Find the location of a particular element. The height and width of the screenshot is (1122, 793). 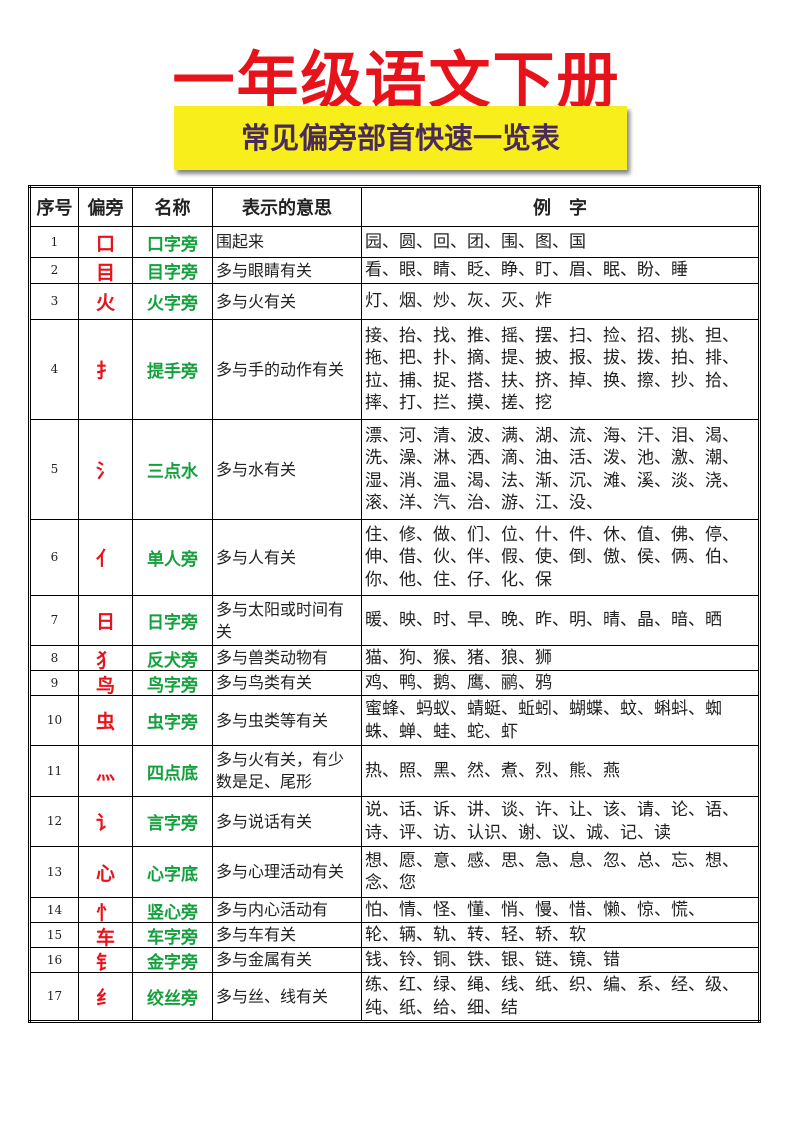

row-number-text: 17 is located at coordinates (54, 996).